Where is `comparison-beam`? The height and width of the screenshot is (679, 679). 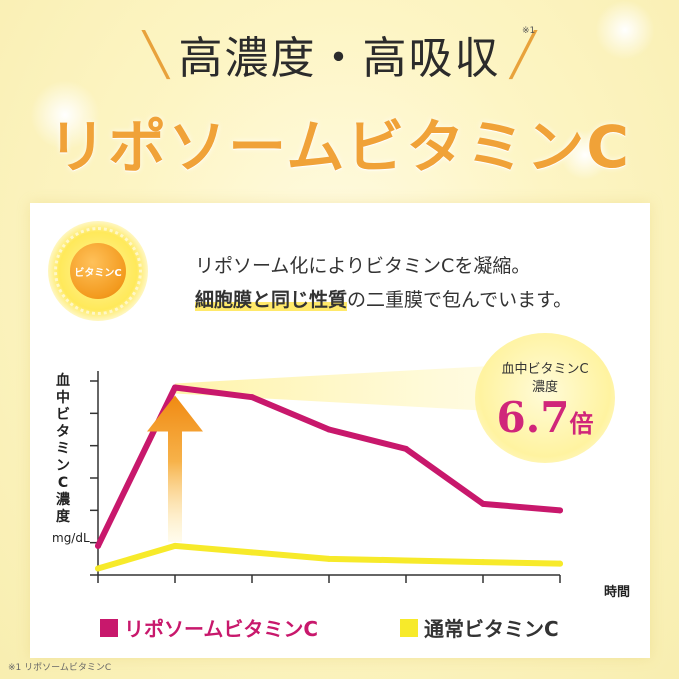 comparison-beam is located at coordinates (337, 388).